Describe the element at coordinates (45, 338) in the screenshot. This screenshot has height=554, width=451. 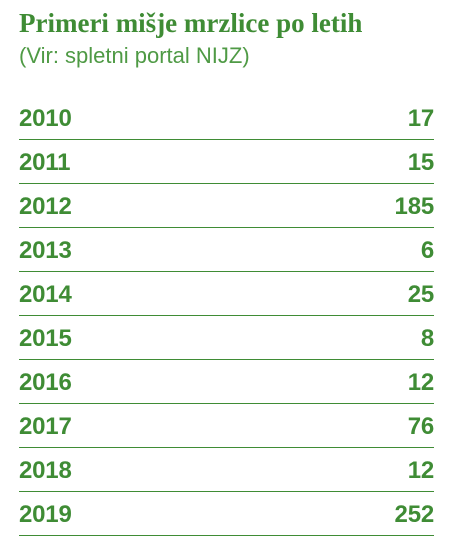
I see `year-cell: 2015` at that location.